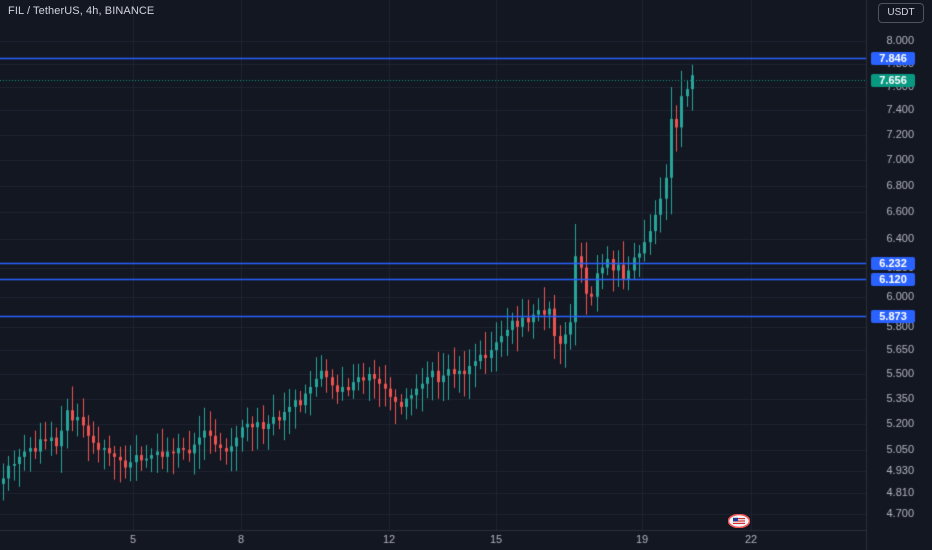 The height and width of the screenshot is (550, 932). Describe the element at coordinates (81, 11) in the screenshot. I see `symbol-title: FIL / TetherUS, 4h, BINANCE` at that location.